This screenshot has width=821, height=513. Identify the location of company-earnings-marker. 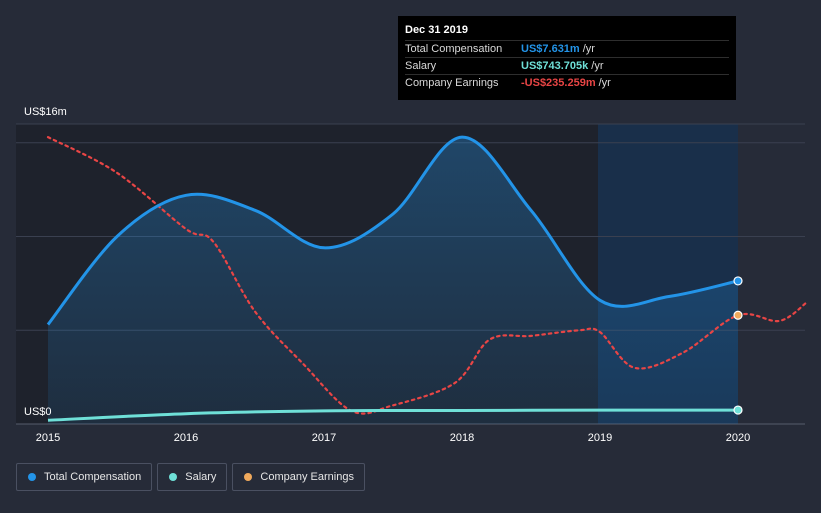
(738, 315).